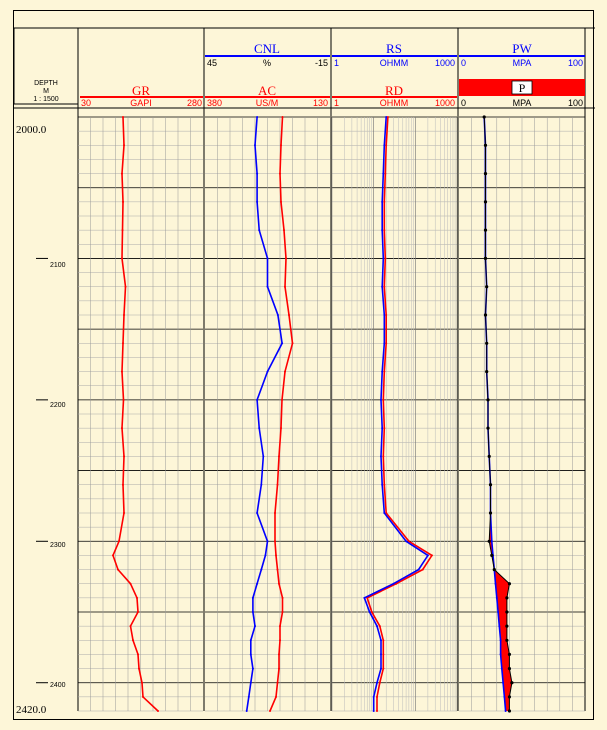 The width and height of the screenshot is (607, 730). I want to click on depth-scale: 1 : 1500, so click(45, 99).